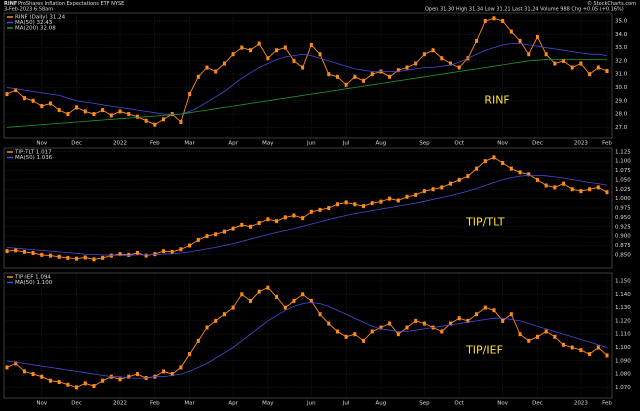  I want to click on legend-label: RINF (Daily) 31.24, so click(40, 18).